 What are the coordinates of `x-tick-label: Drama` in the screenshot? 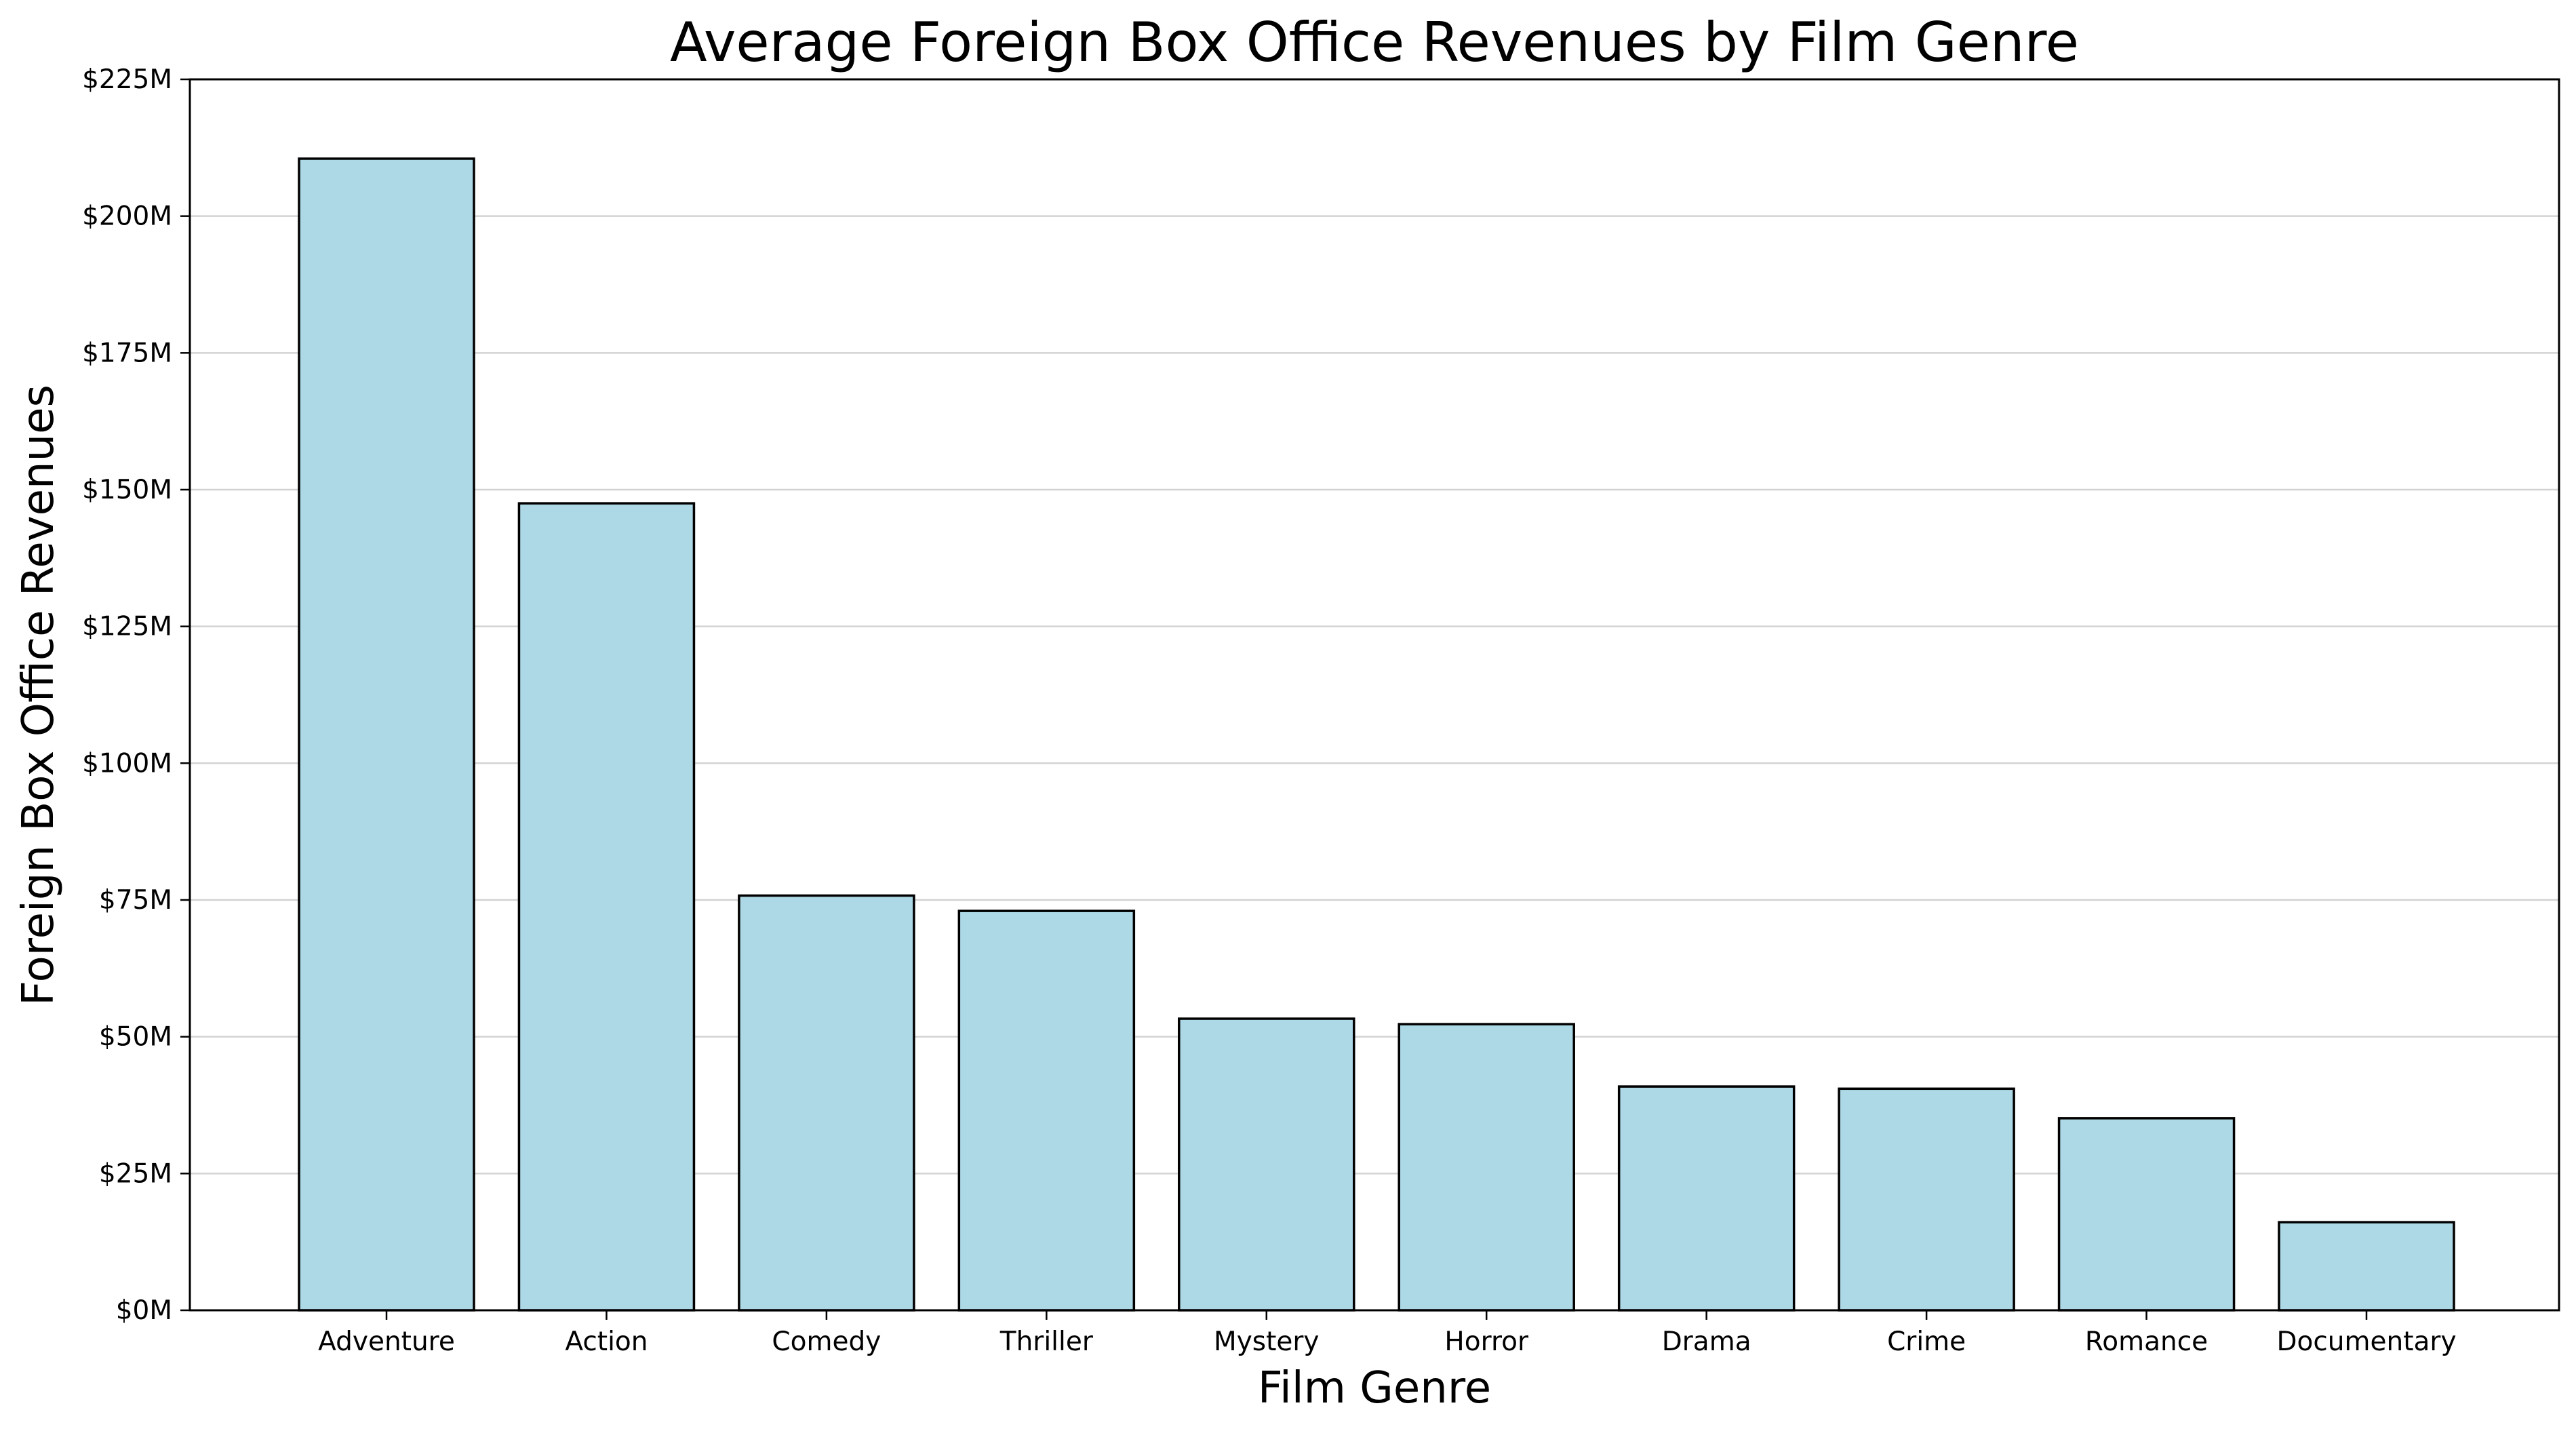 It's located at (1707, 1342).